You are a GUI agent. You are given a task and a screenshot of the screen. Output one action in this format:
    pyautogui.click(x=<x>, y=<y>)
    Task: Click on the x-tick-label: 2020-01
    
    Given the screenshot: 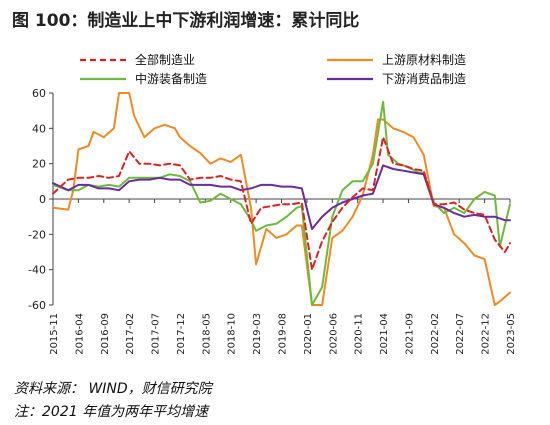 What is the action you would take?
    pyautogui.click(x=308, y=334)
    